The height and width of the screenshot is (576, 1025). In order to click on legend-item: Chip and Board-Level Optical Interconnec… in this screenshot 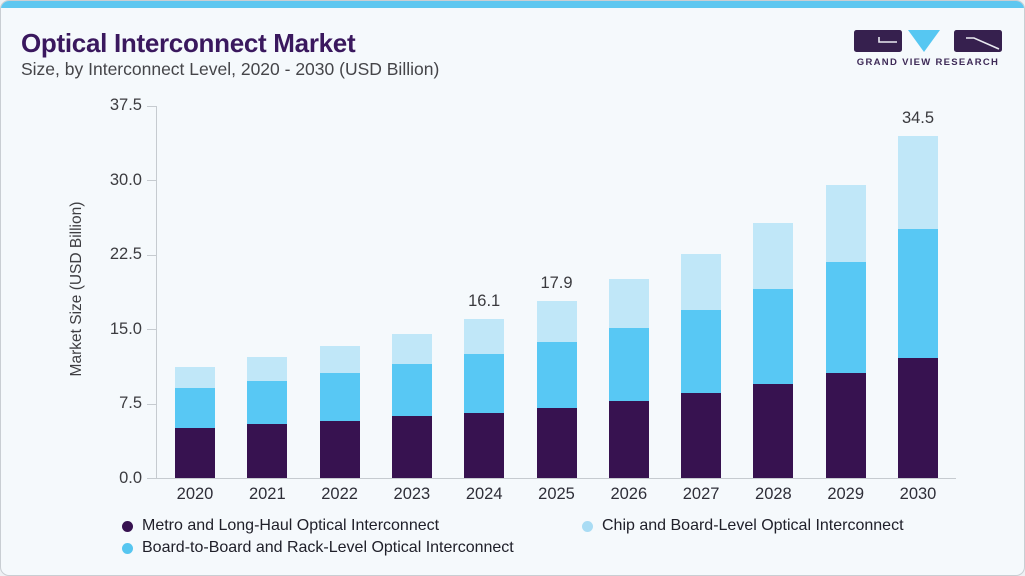, I will do `click(743, 526)`.